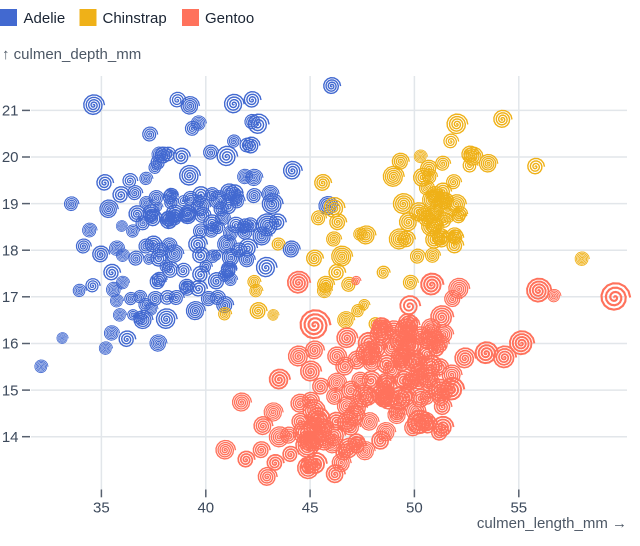 This screenshot has width=640, height=546. What do you see at coordinates (10, 157) in the screenshot?
I see `svg-text: 20` at bounding box center [10, 157].